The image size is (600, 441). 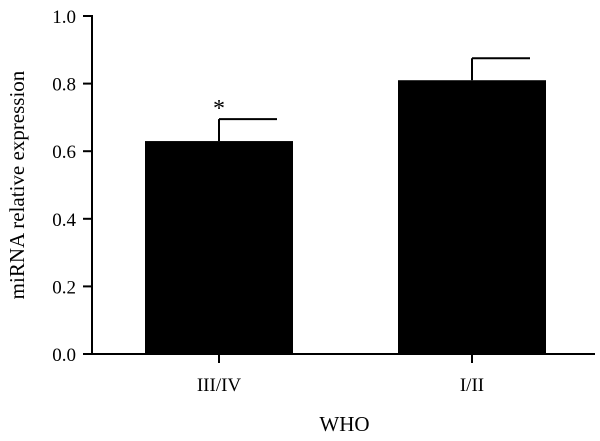 What do you see at coordinates (340, 375) in the screenshot?
I see `x-axis-tick-labels: III/IV I/II` at bounding box center [340, 375].